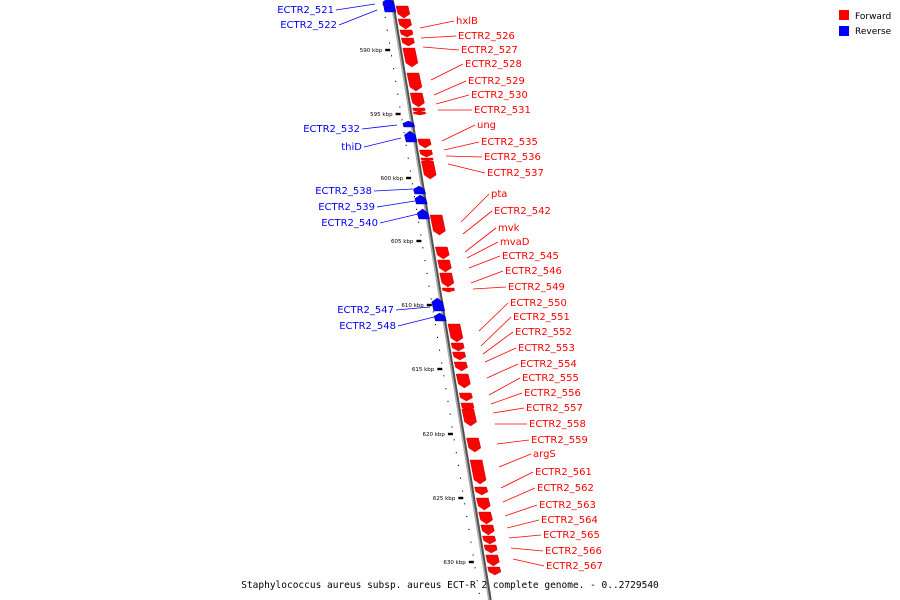  I want to click on forward-gene-label: ECTR2_558, so click(557, 424).